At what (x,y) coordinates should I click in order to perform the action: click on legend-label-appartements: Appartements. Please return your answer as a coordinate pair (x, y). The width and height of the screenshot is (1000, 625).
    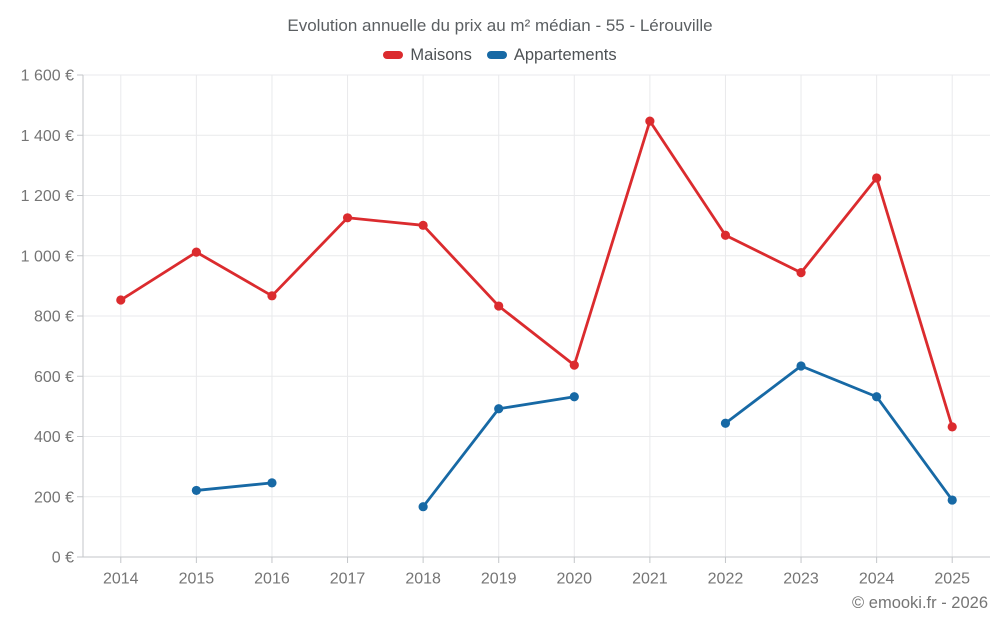
    Looking at the image, I should click on (565, 54).